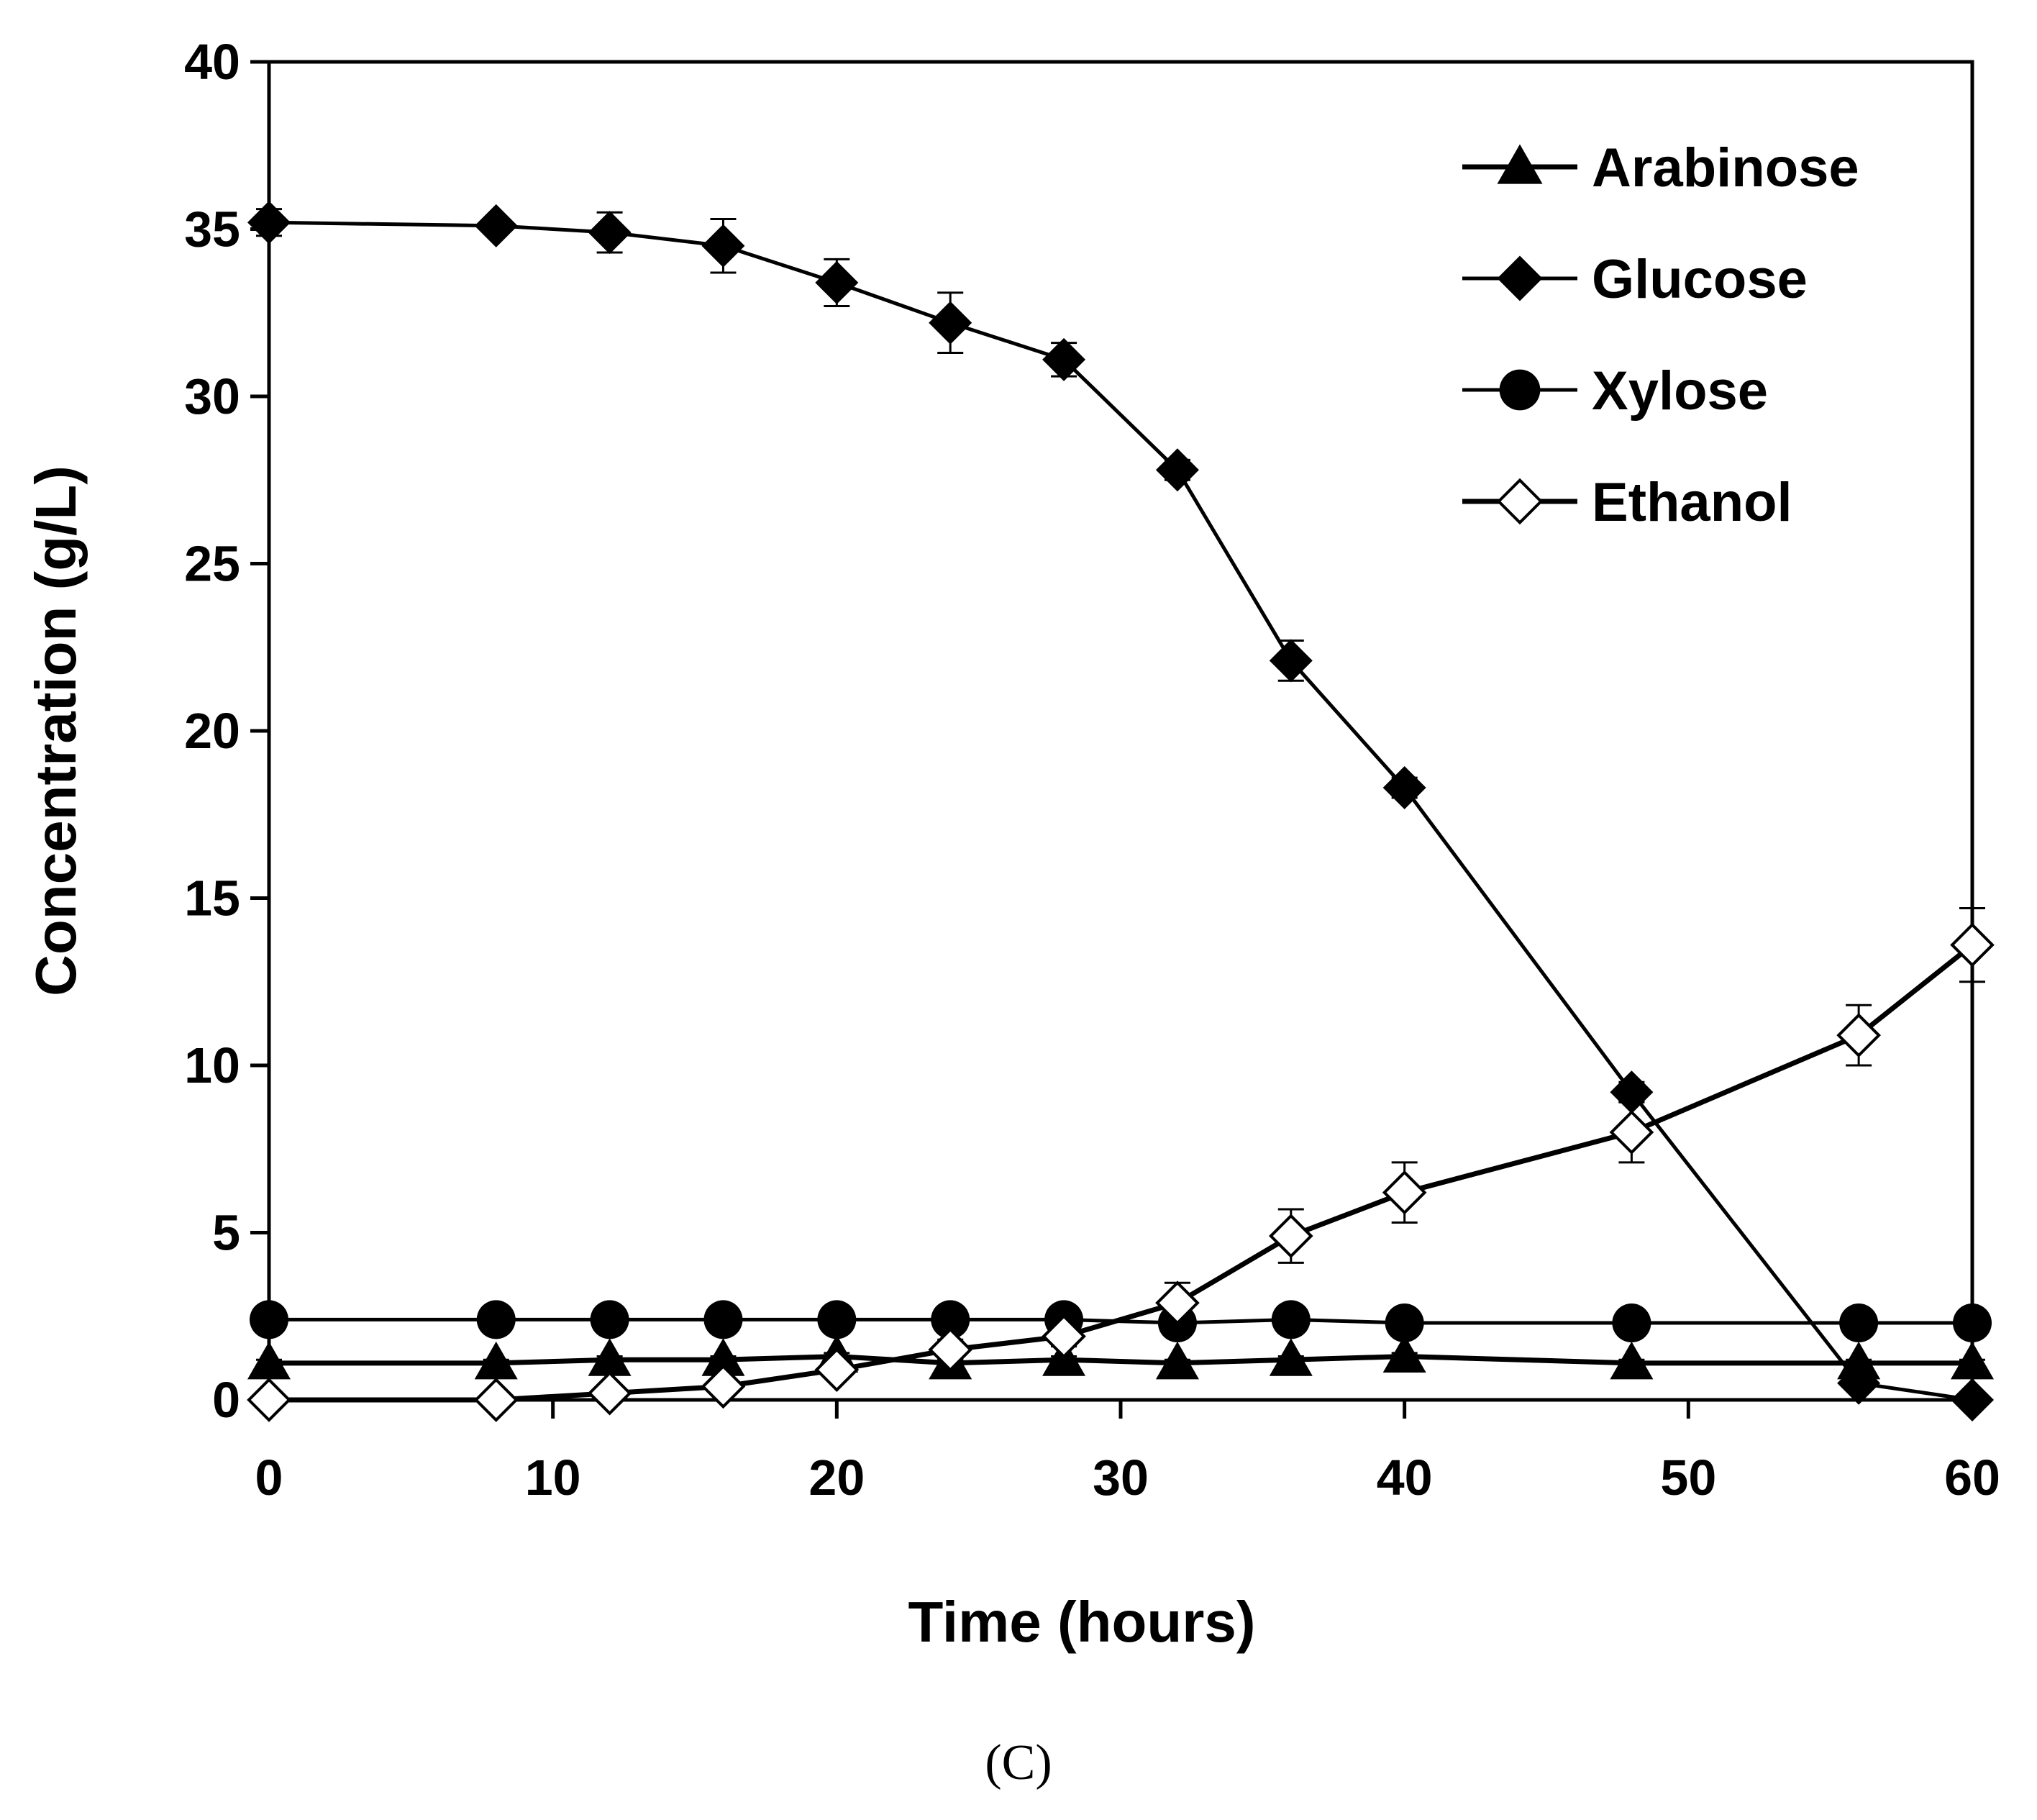 Image resolution: width=2037 pixels, height=1820 pixels. What do you see at coordinates (226, 1400) in the screenshot?
I see `y-tick-label: 0` at bounding box center [226, 1400].